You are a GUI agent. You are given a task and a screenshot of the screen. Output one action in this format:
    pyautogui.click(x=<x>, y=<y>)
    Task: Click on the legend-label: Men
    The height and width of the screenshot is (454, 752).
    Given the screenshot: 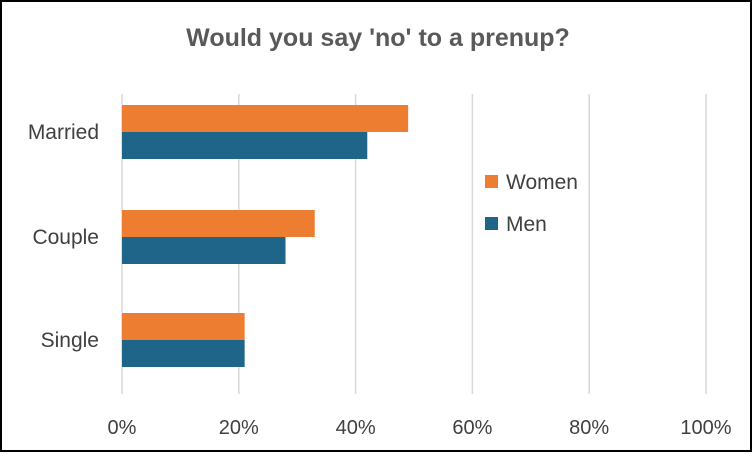 What is the action you would take?
    pyautogui.click(x=526, y=224)
    